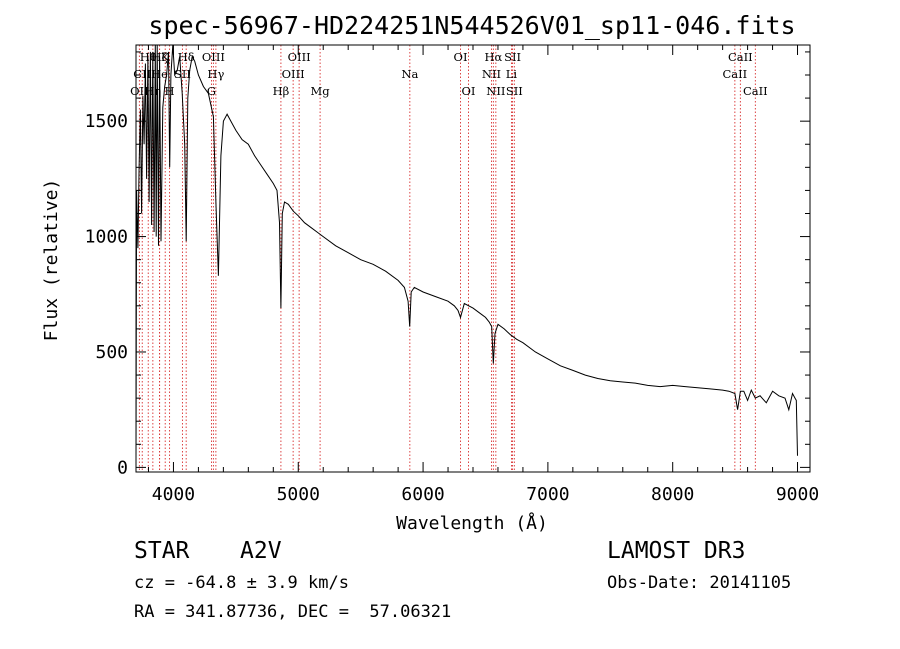 The width and height of the screenshot is (900, 649). I want to click on x-axis-label: Wavelength (Å), so click(472, 523).